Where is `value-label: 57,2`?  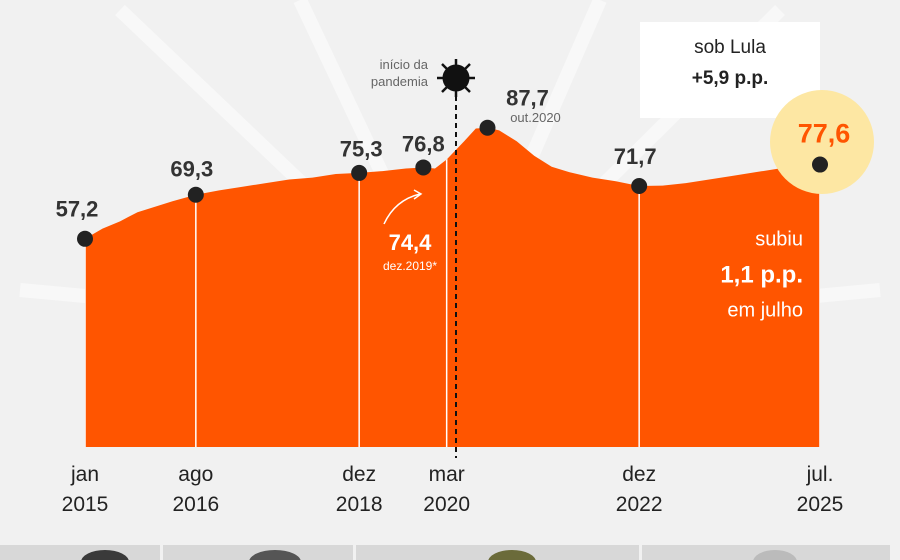
value-label: 57,2 is located at coordinates (77, 209).